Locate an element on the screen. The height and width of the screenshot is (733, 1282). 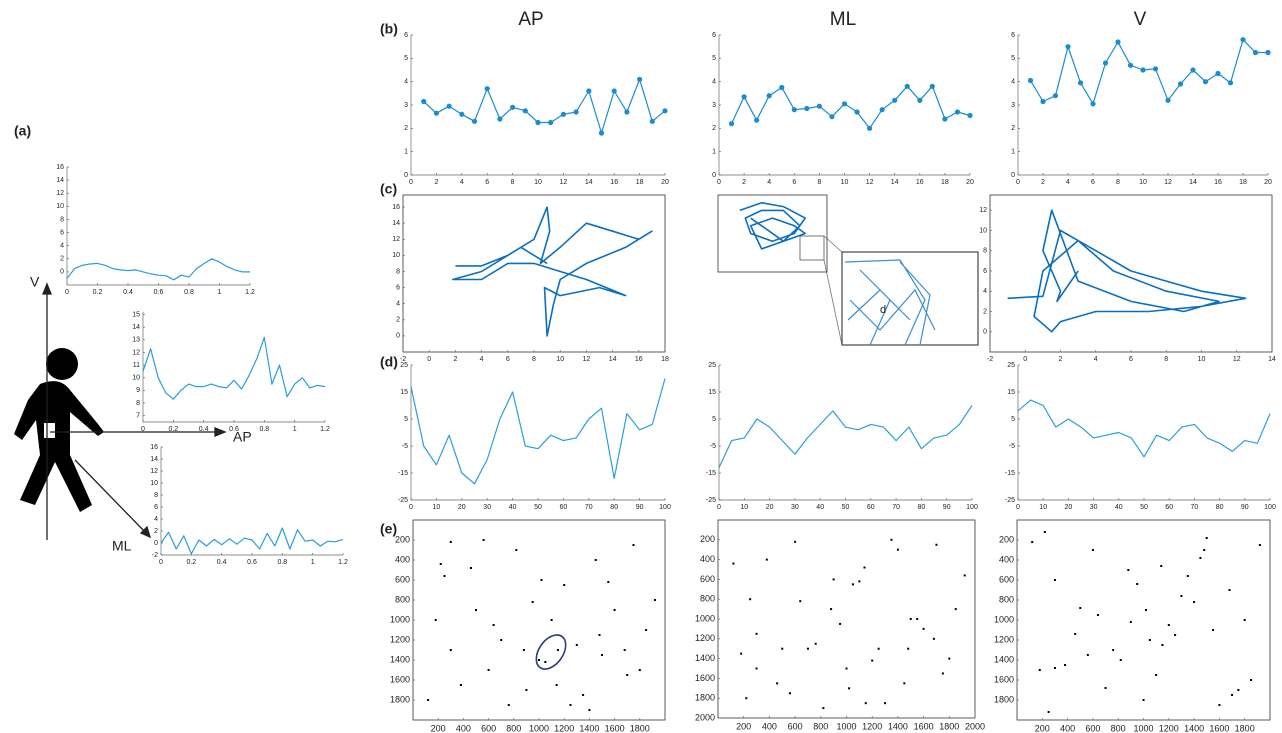
x-tick-label: 10 is located at coordinates (744, 507).